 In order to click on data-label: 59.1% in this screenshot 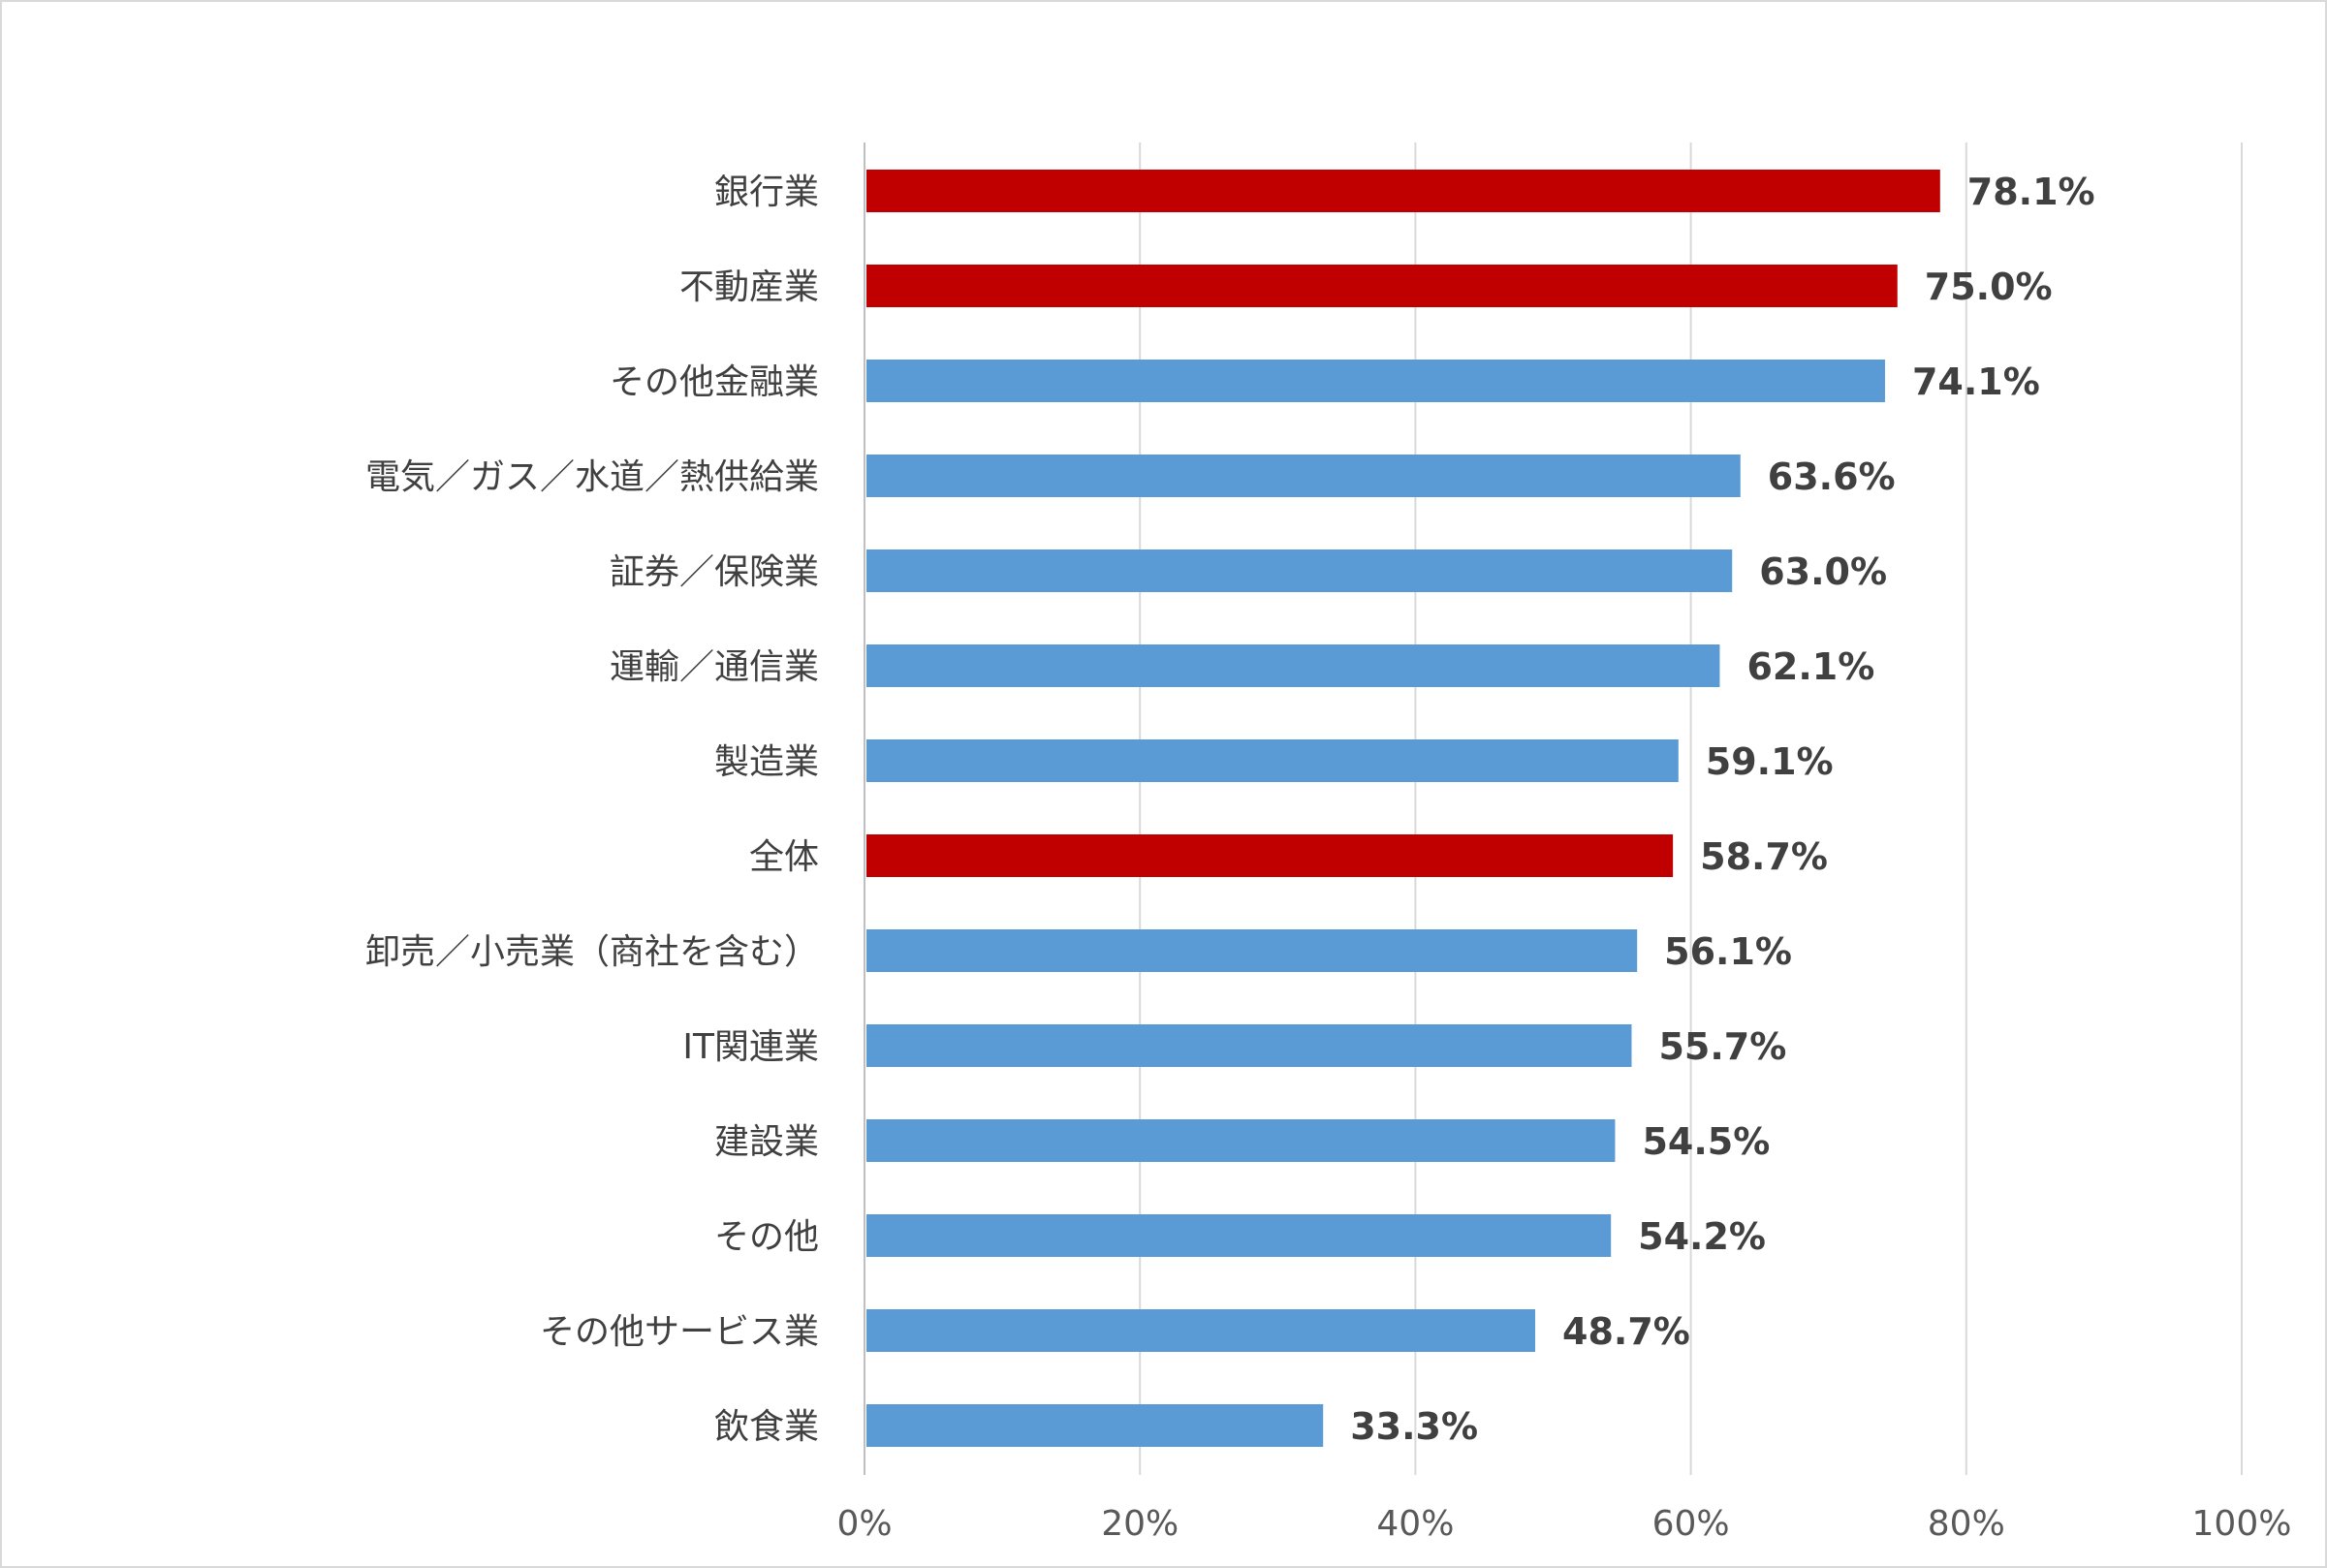, I will do `click(1770, 761)`.